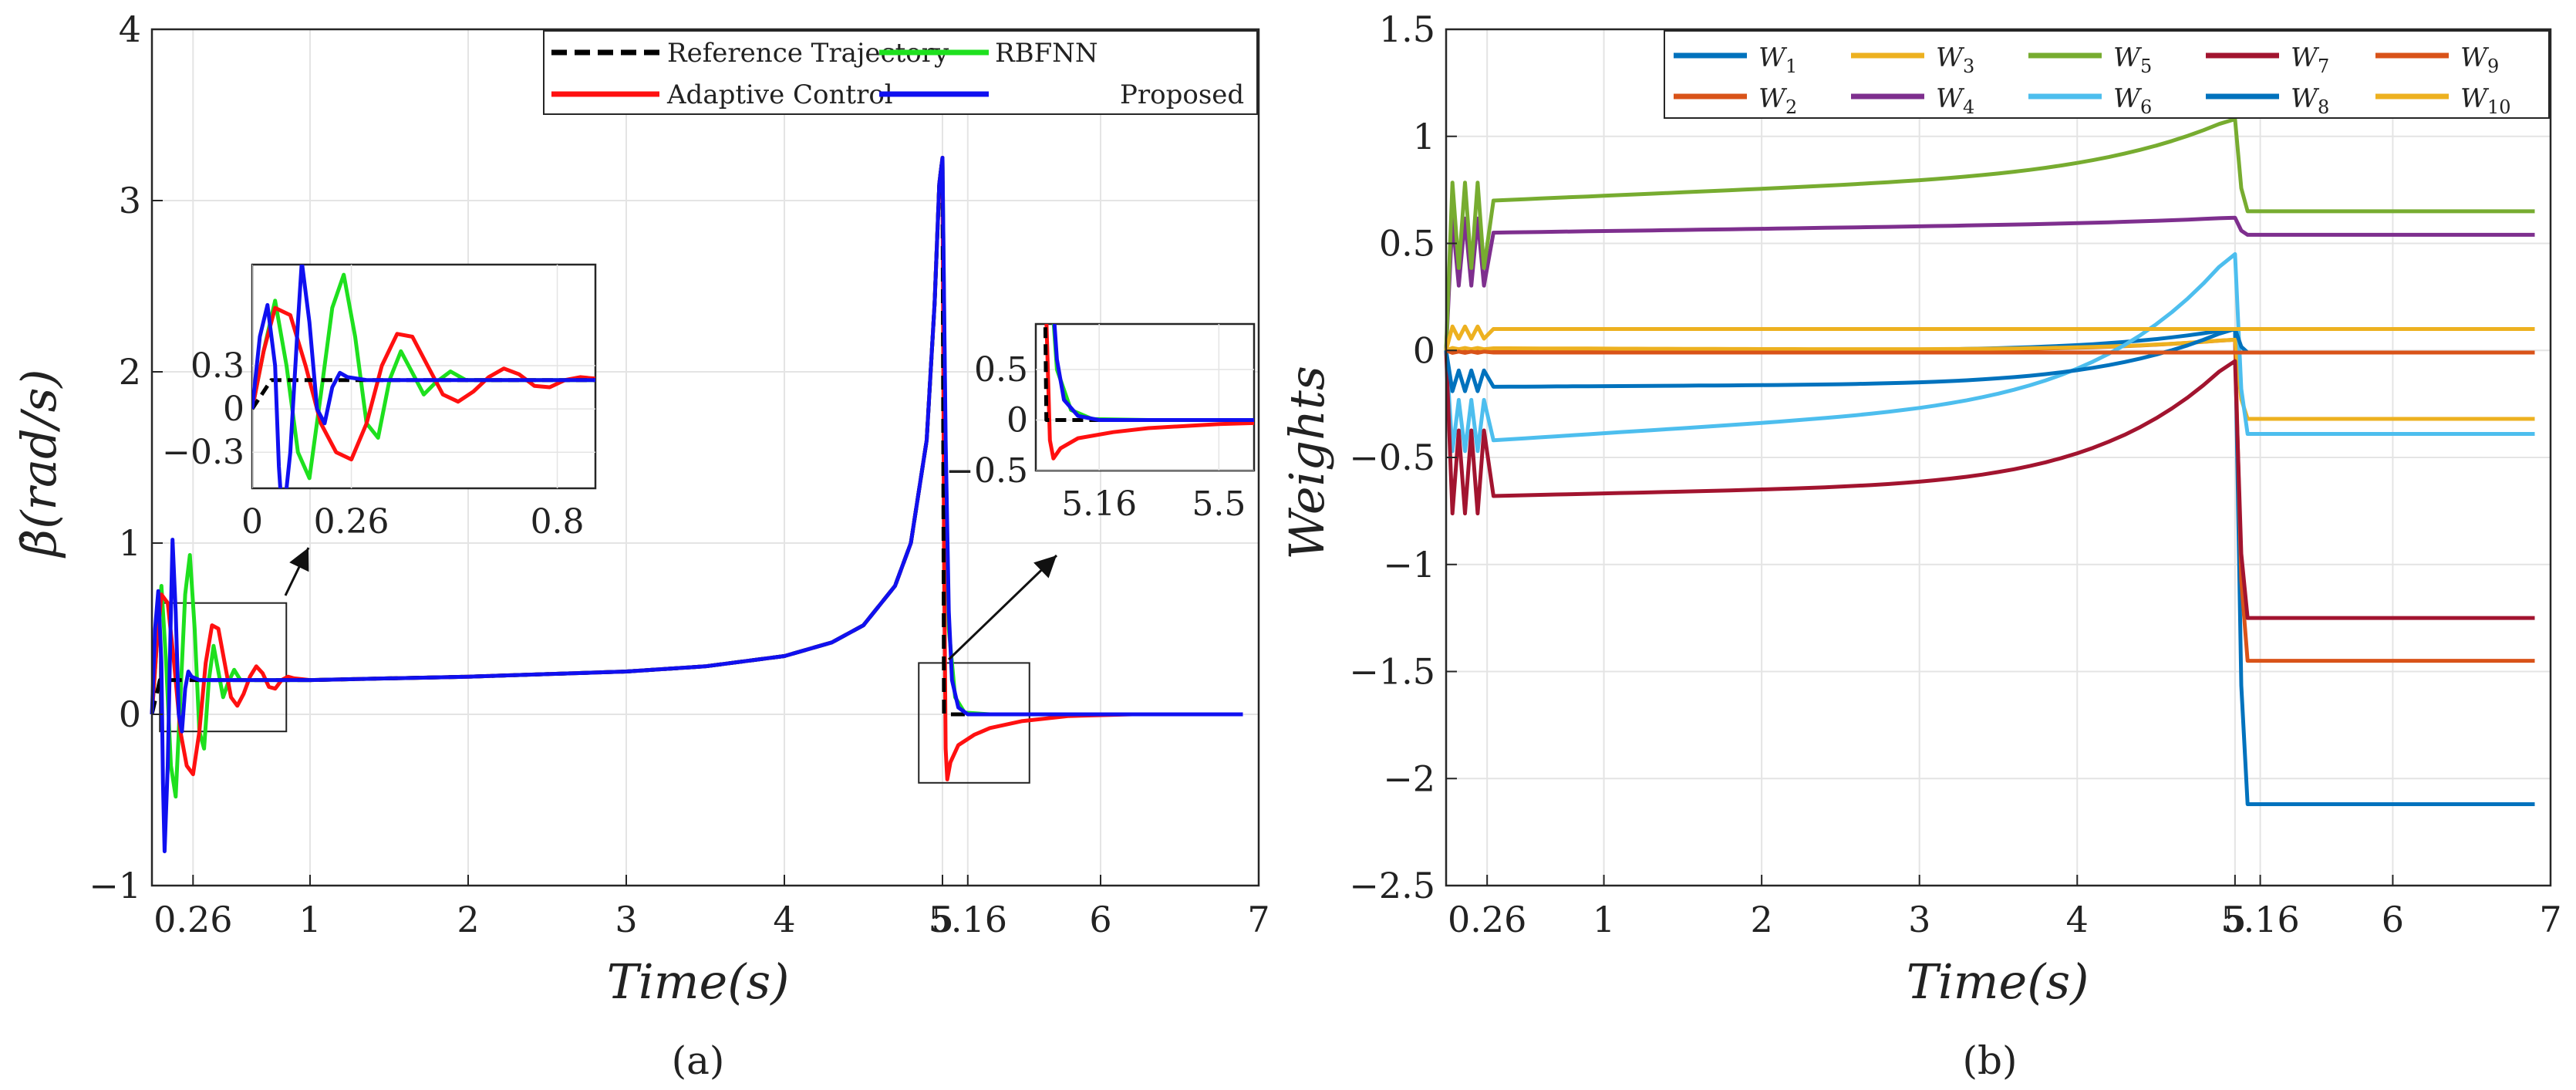  I want to click on legend-b-label-w9: W9, so click(2479, 59).